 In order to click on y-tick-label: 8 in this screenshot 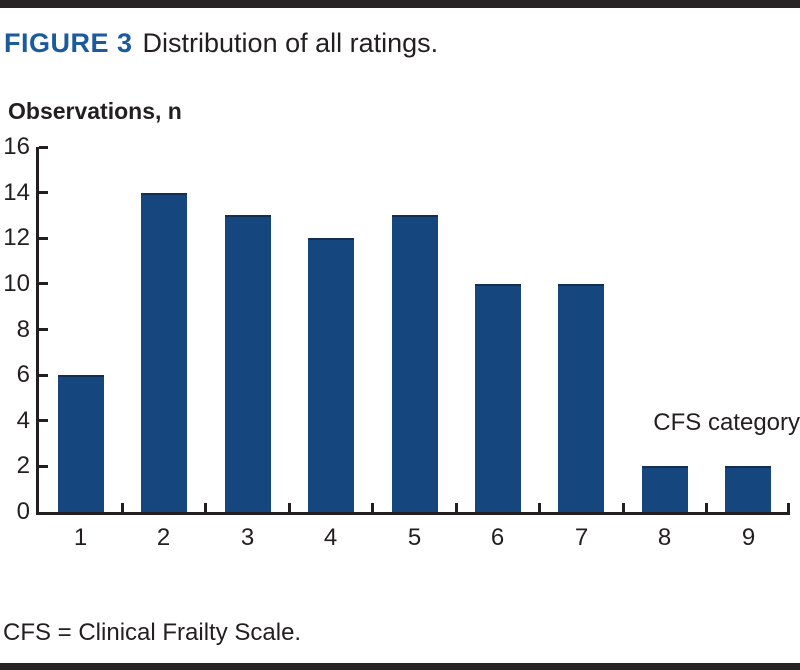, I will do `click(23, 329)`.